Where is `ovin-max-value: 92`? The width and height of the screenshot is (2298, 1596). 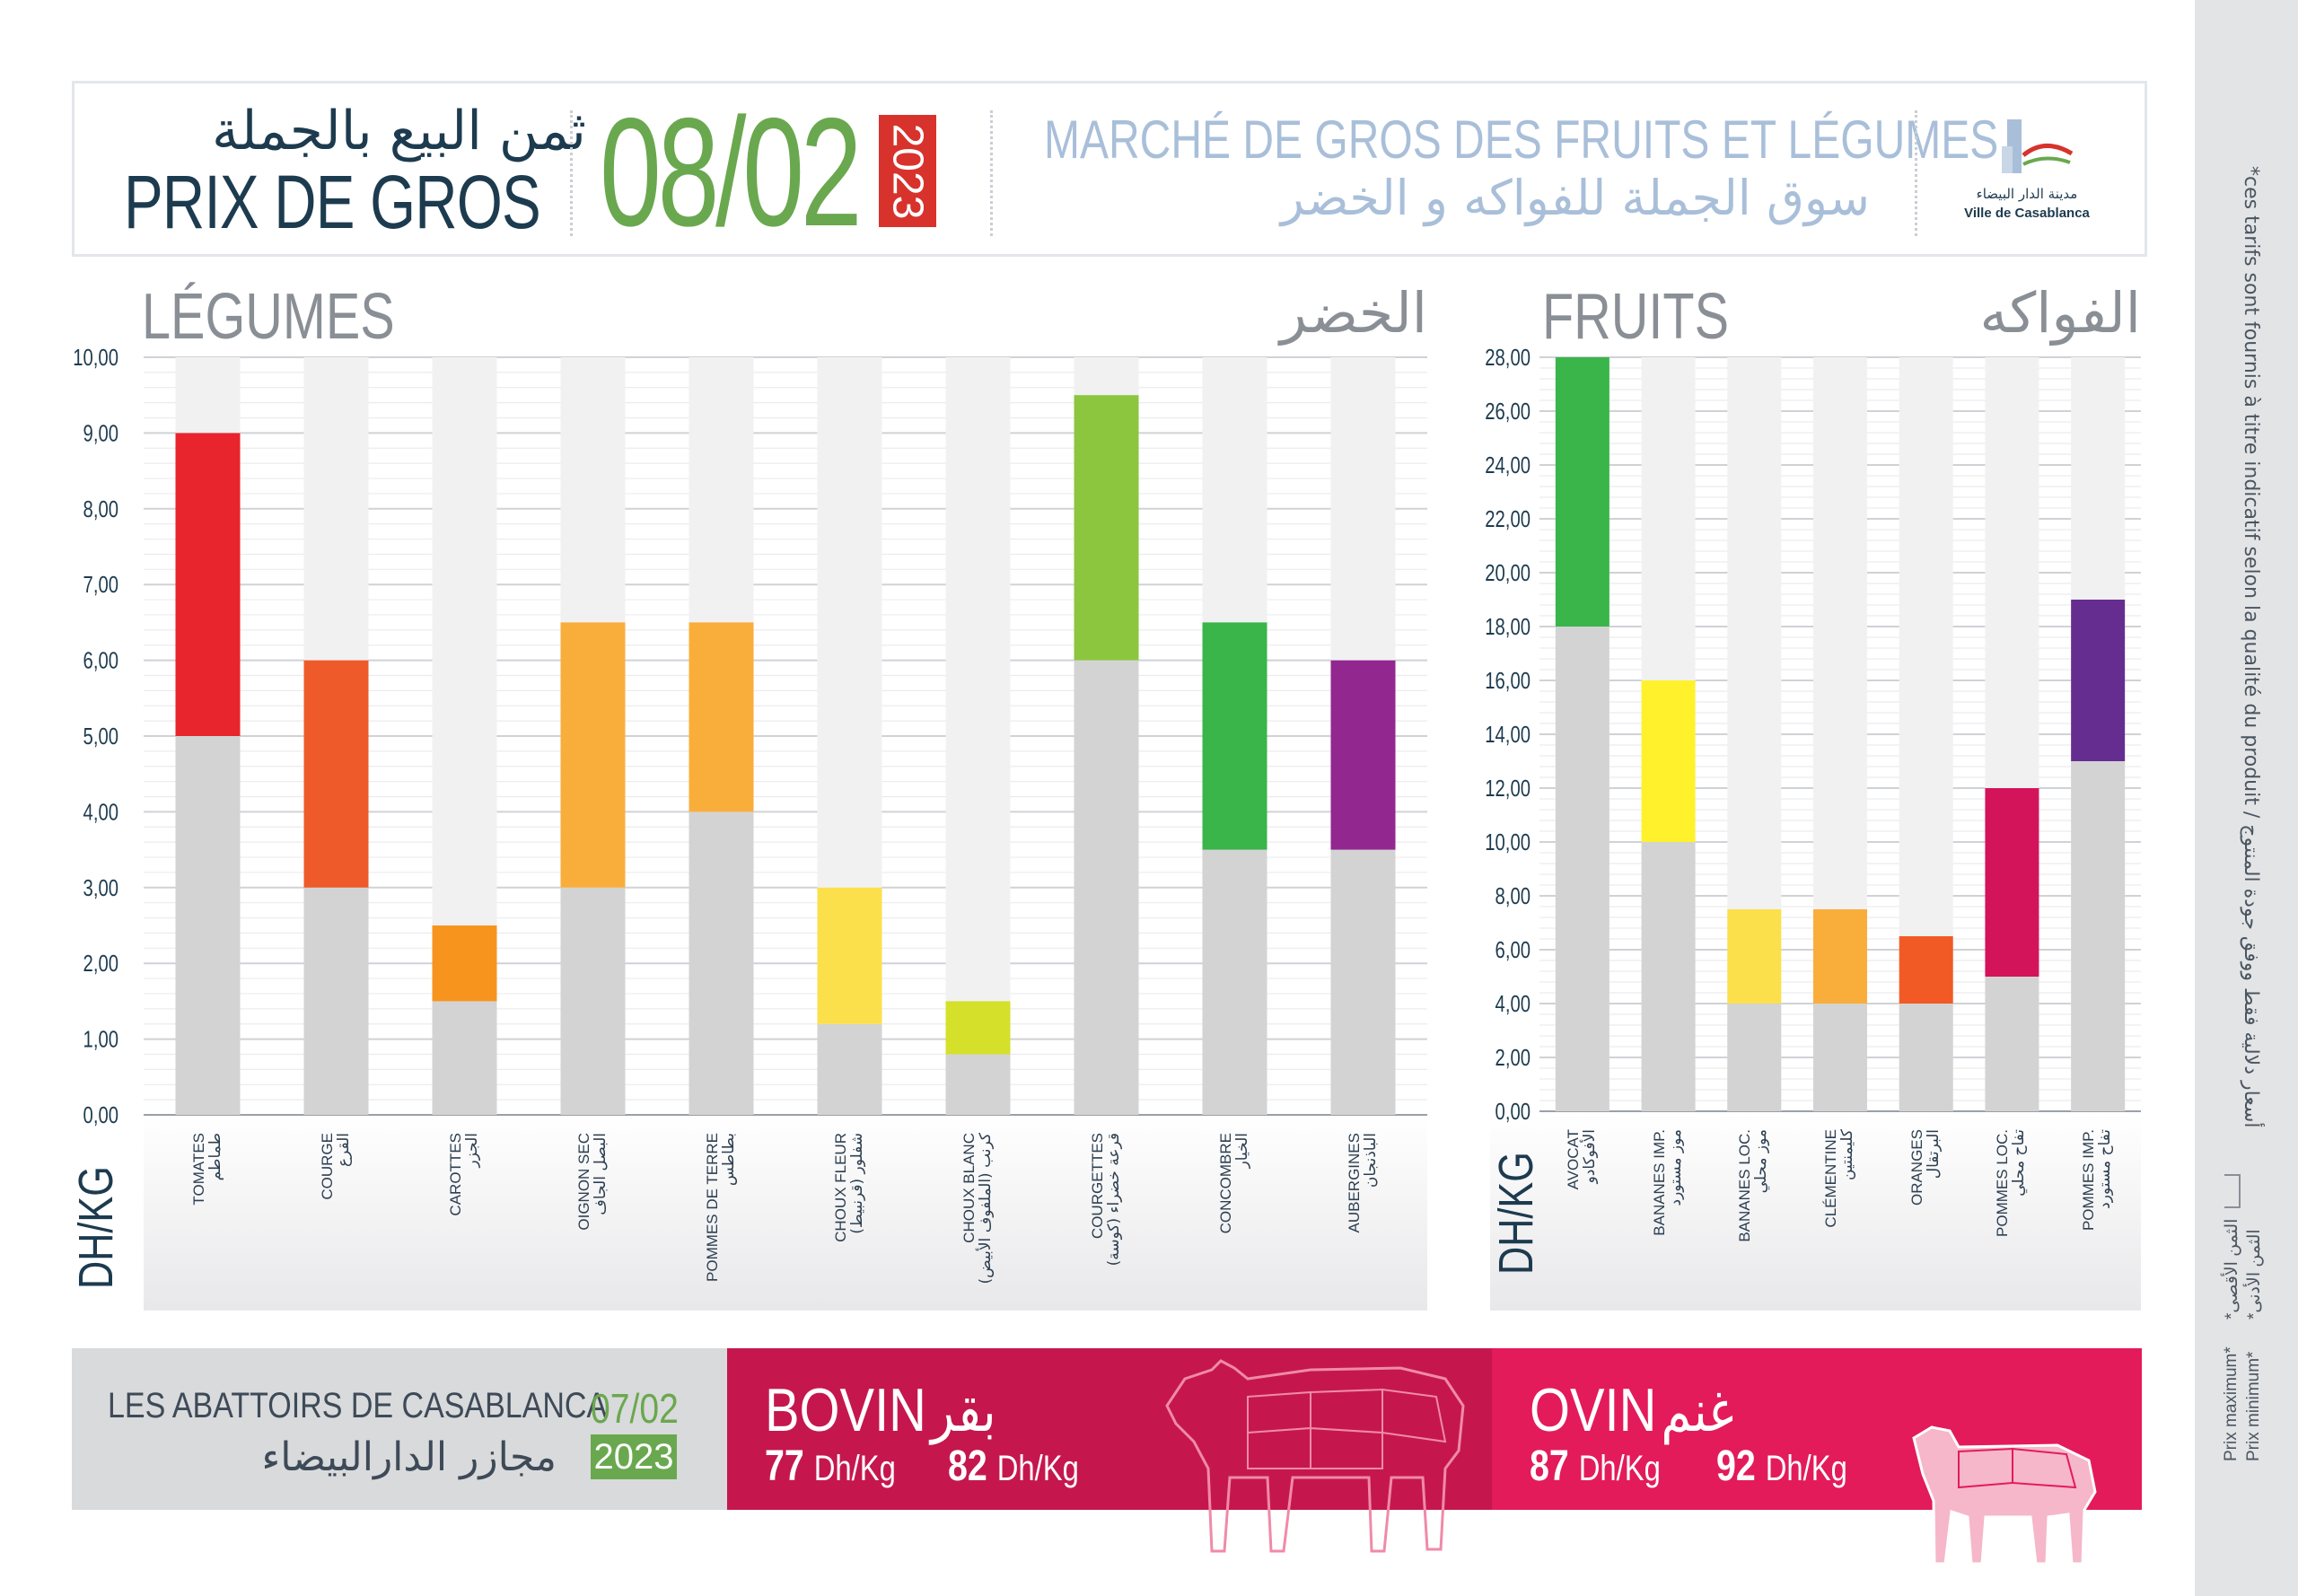
ovin-max-value: 92 is located at coordinates (1736, 1466).